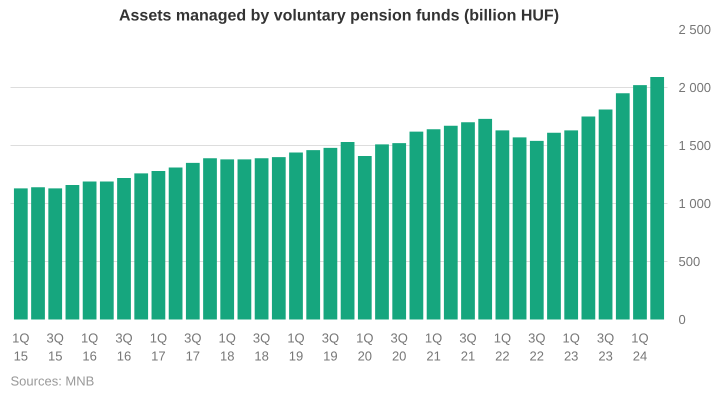 This screenshot has width=714, height=393. What do you see at coordinates (21, 347) in the screenshot?
I see `x-tick-label: 1Q 15` at bounding box center [21, 347].